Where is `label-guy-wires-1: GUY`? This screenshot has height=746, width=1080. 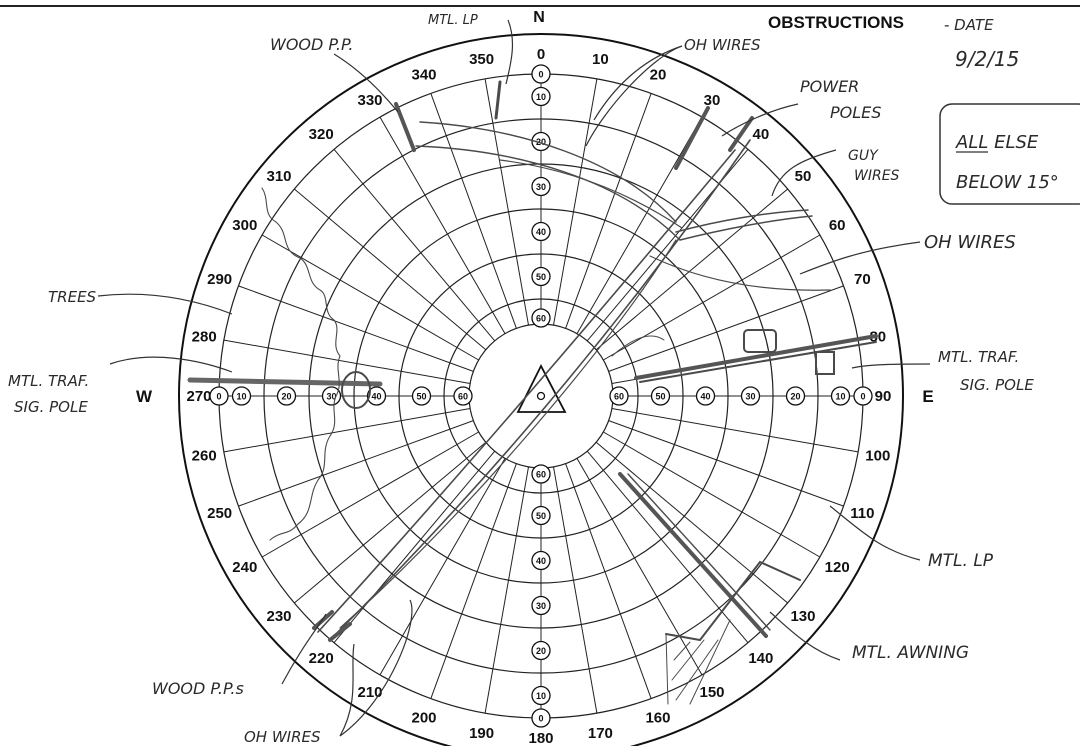
label-guy-wires-1: GUY is located at coordinates (863, 156).